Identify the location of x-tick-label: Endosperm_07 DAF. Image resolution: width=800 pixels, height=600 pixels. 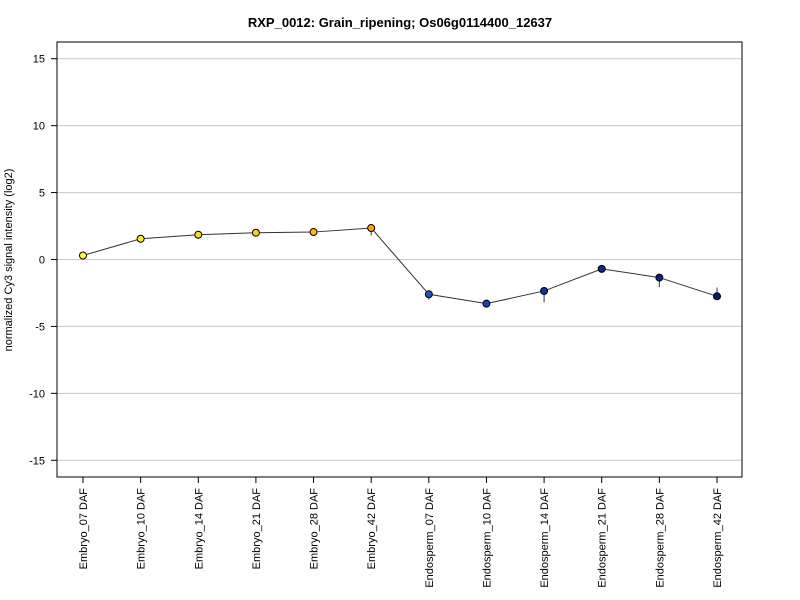
(430, 538).